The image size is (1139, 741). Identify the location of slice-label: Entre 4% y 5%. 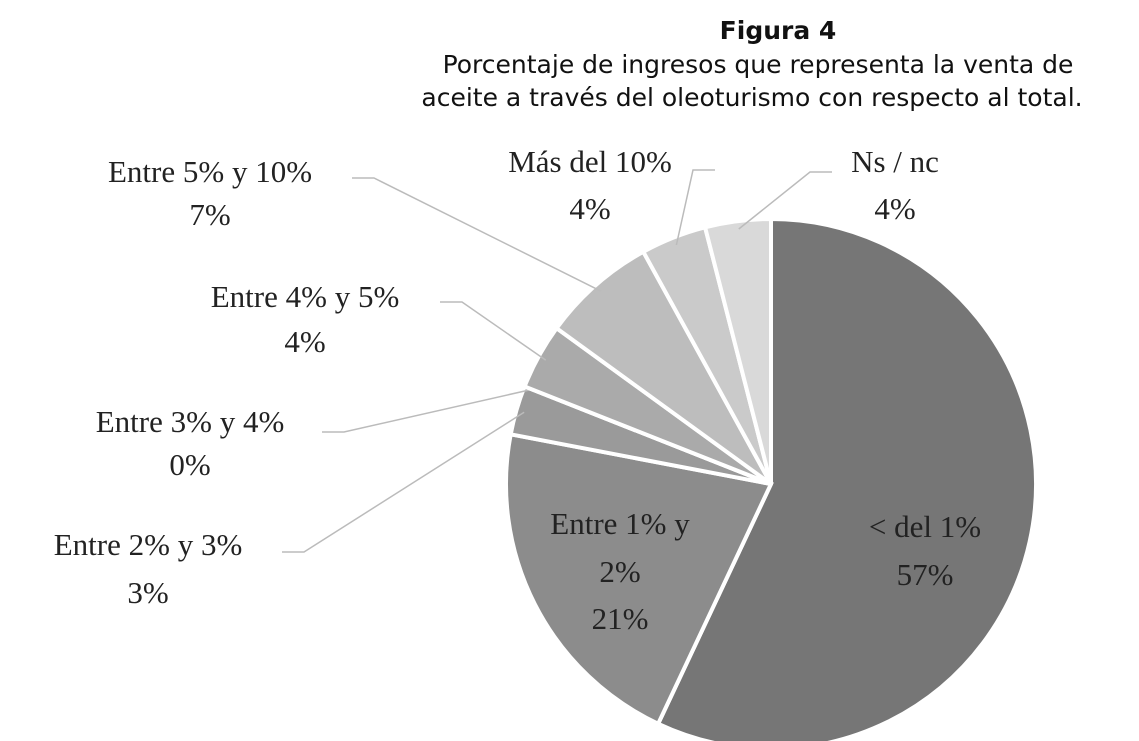
(305, 296).